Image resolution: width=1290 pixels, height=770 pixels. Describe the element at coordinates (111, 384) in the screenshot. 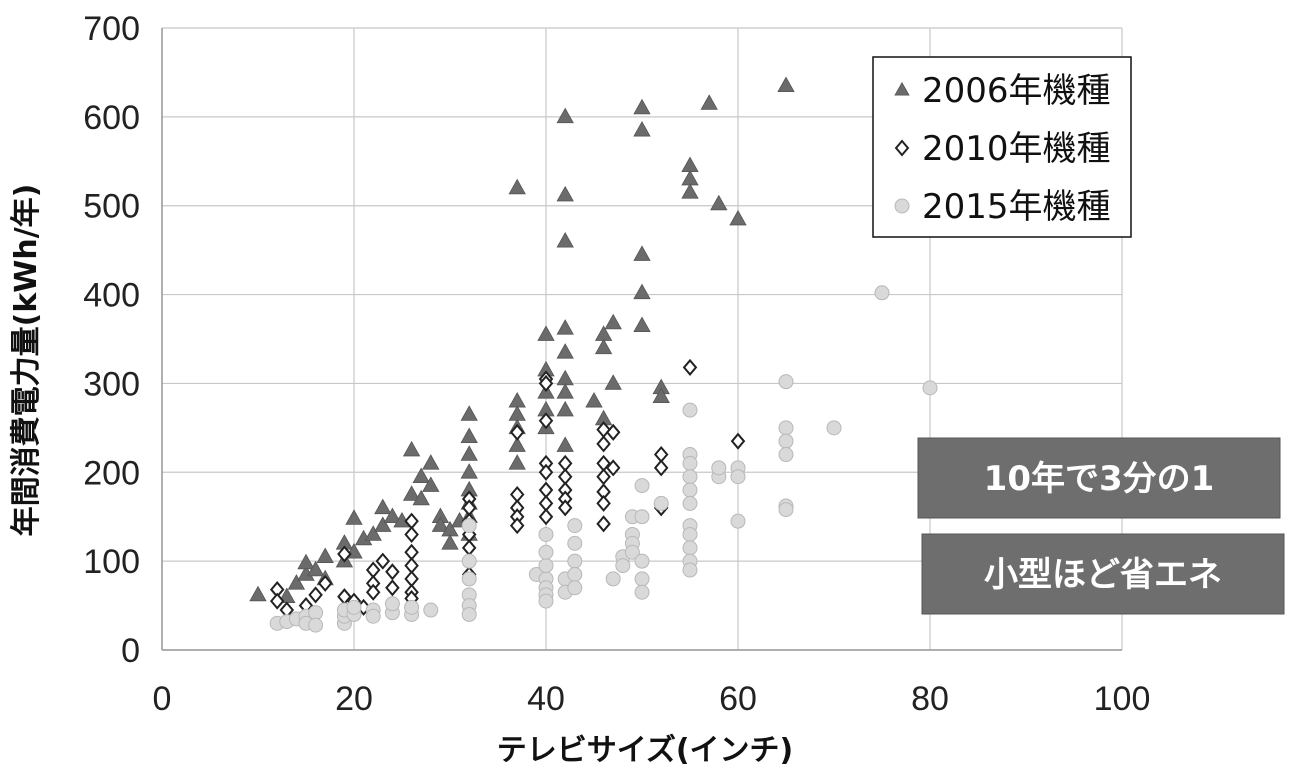

I see `y-tick-label: 300` at that location.